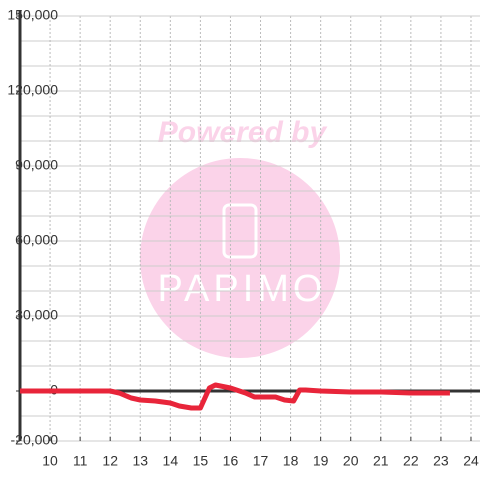 This screenshot has height=480, width=480. I want to click on plot, so click(235, 396).